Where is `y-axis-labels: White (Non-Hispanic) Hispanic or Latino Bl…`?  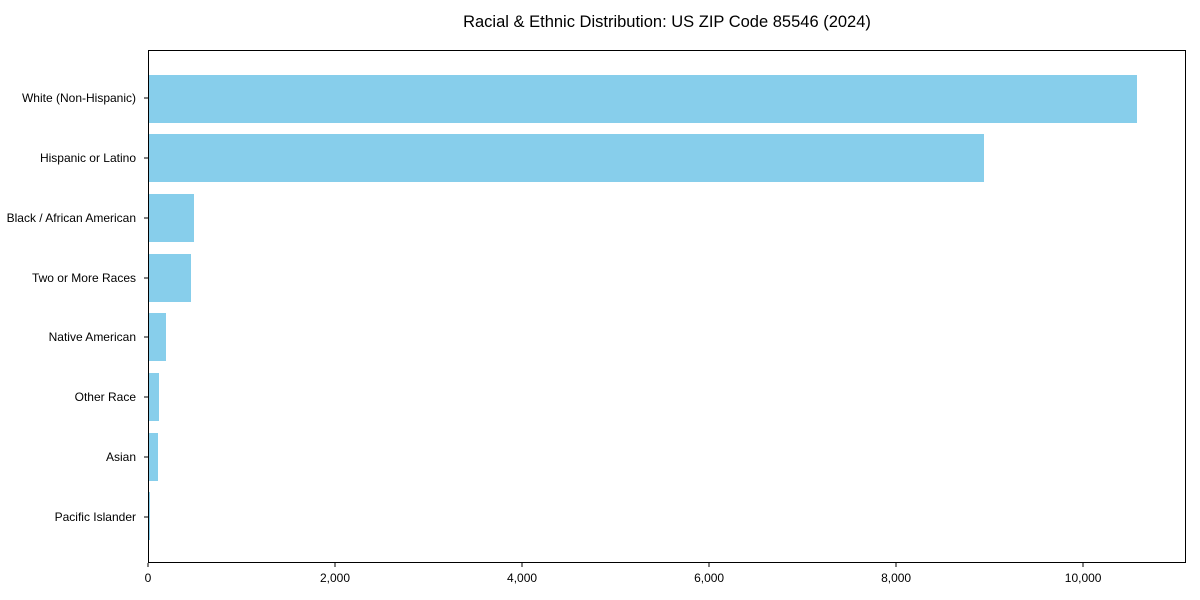
y-axis-labels: White (Non-Hispanic) Hispanic or Latino Bl… is located at coordinates (74, 306).